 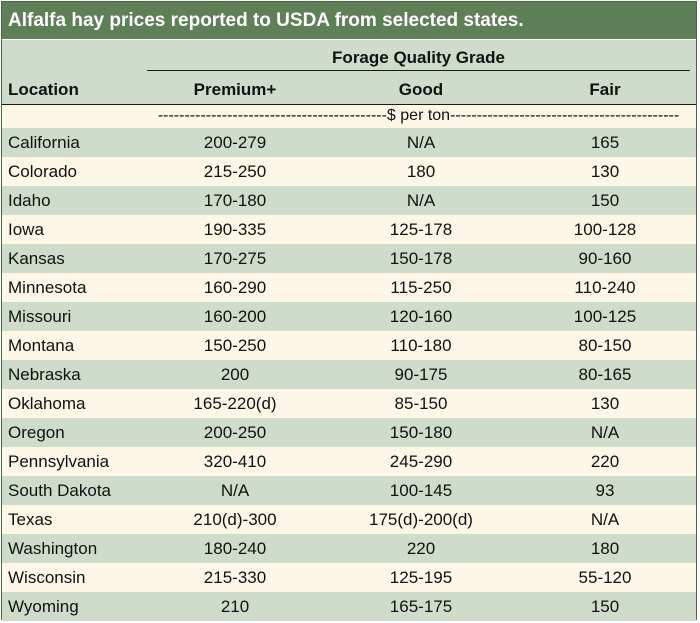 What do you see at coordinates (349, 606) in the screenshot?
I see `table-row: Wyoming 210 165-175 150` at bounding box center [349, 606].